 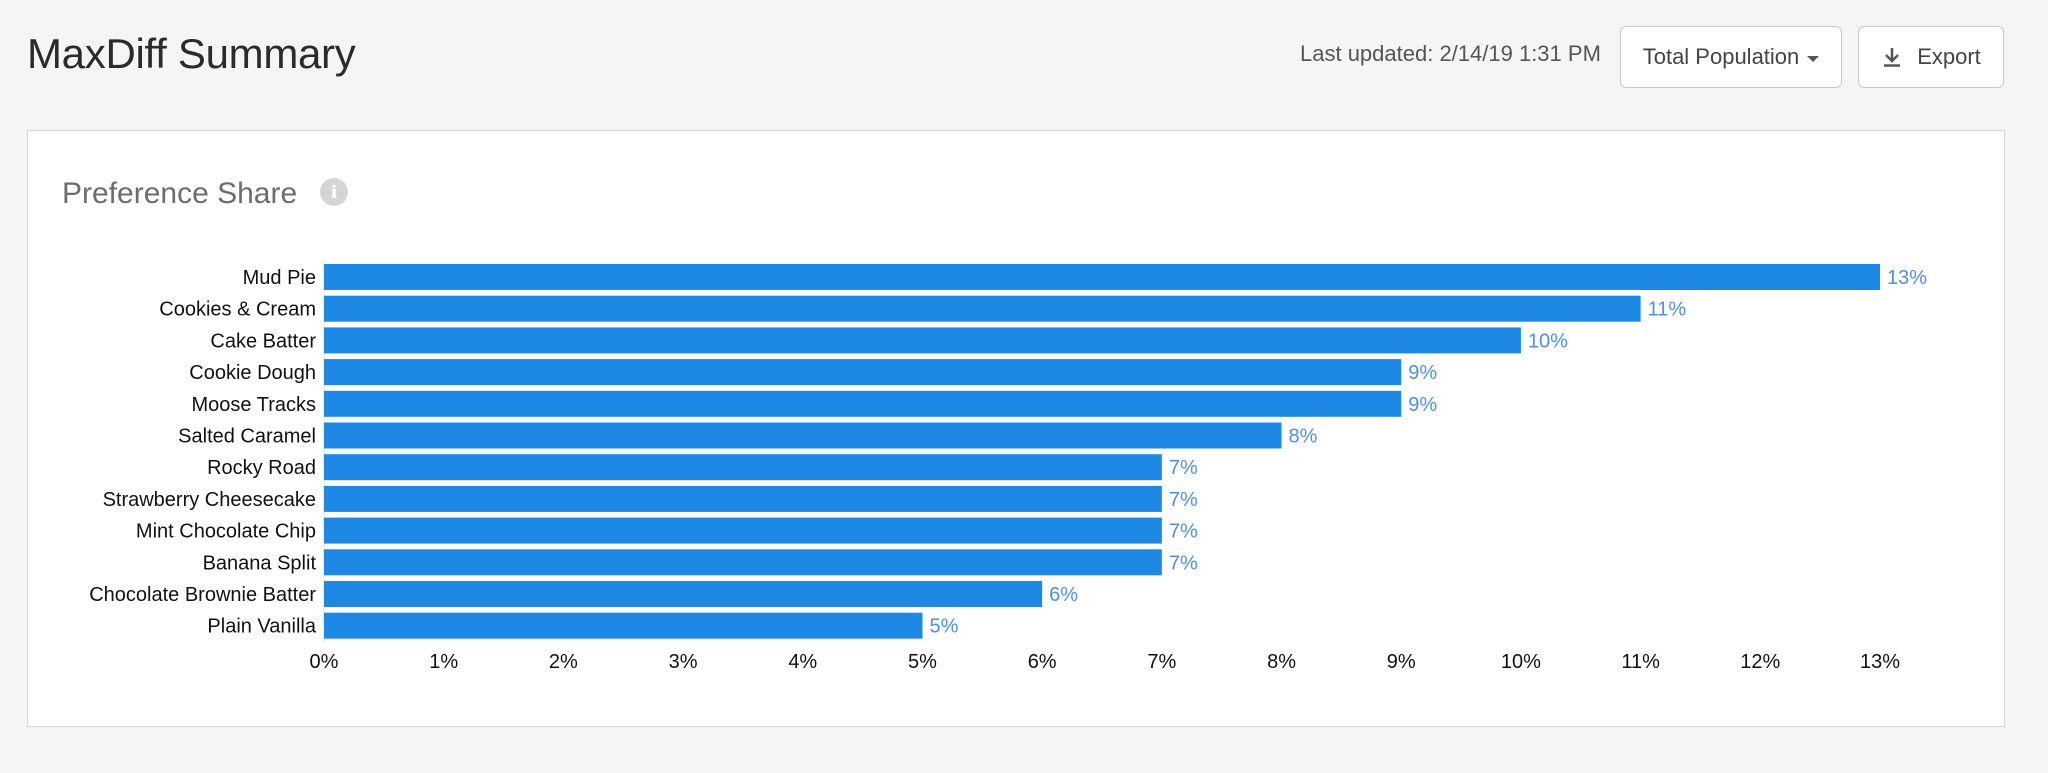 I want to click on value-label: 11%, so click(x=1667, y=310).